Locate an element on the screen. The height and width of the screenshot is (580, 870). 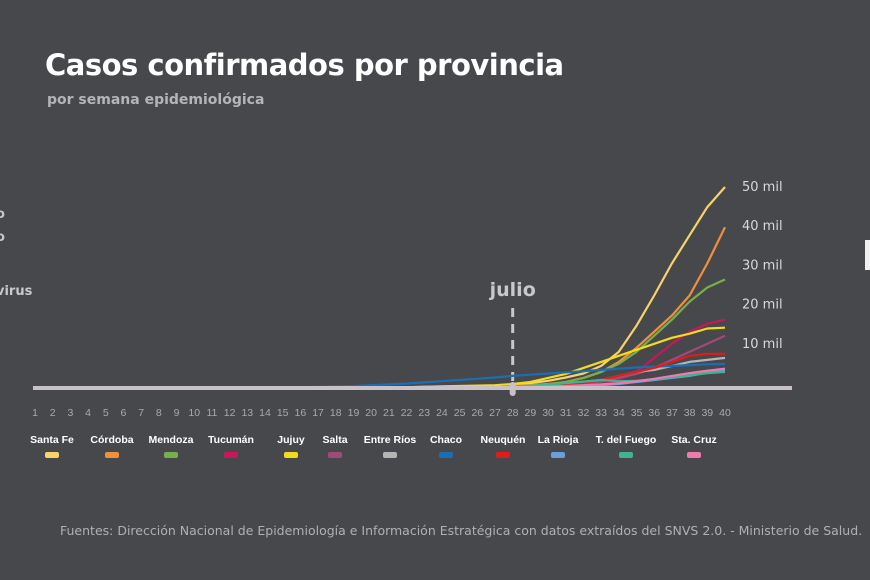
chart-title: Casos confirmados por provincia is located at coordinates (304, 65).